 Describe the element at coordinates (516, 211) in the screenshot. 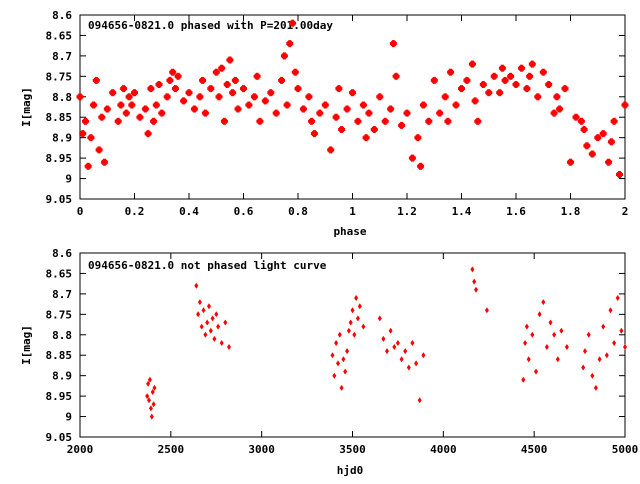

I see `x-tick-label: 1.6` at that location.